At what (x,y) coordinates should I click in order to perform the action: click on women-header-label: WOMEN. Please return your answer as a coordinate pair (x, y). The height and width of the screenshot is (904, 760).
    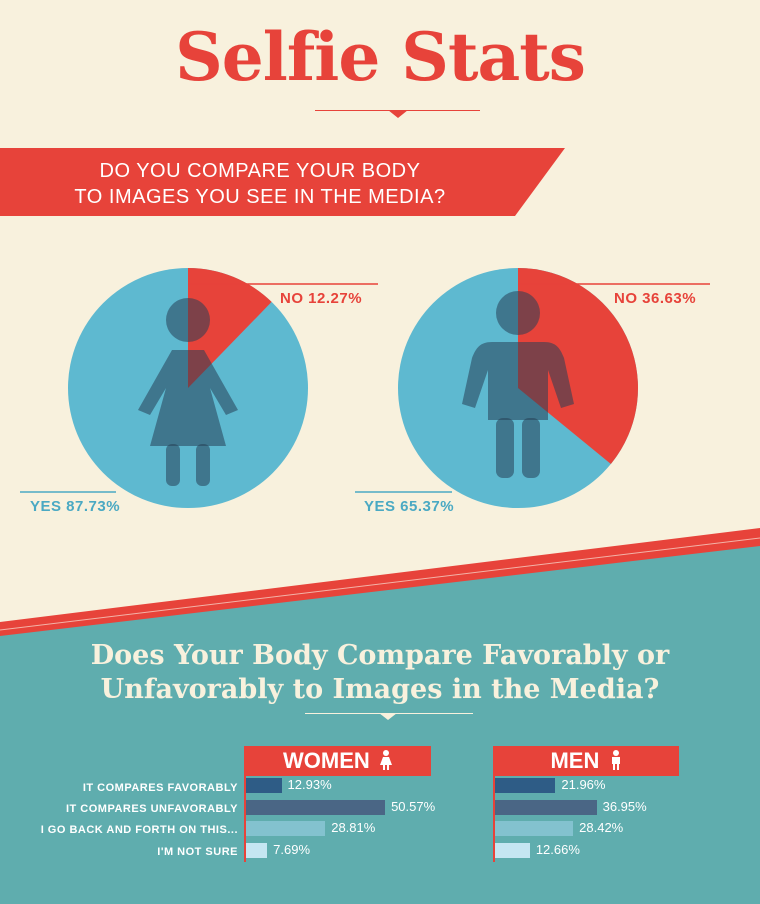
    Looking at the image, I should click on (326, 760).